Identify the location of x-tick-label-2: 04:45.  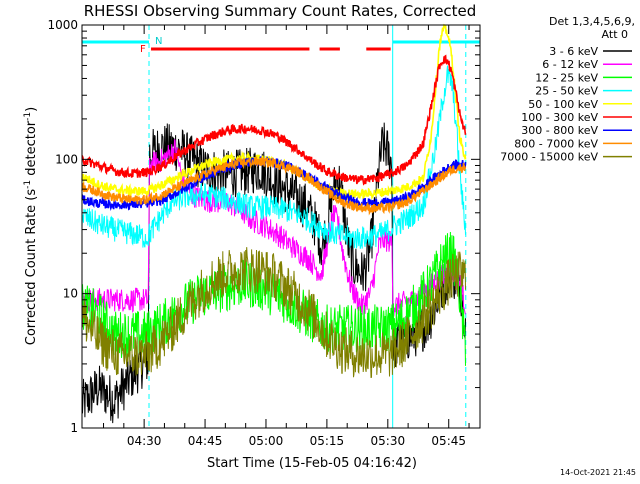
(205, 441).